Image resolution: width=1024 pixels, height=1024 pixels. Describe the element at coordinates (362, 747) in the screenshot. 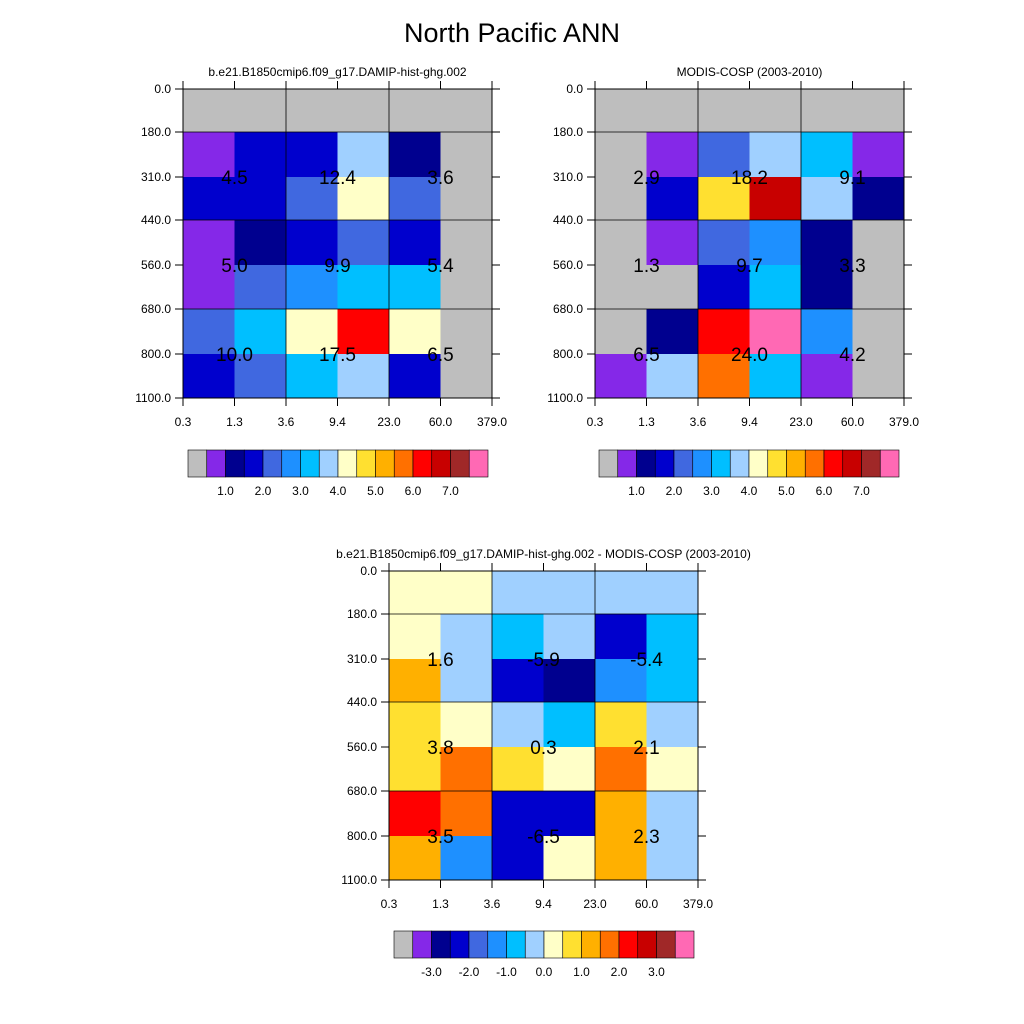

I see `y-tick-label: 560.0` at that location.